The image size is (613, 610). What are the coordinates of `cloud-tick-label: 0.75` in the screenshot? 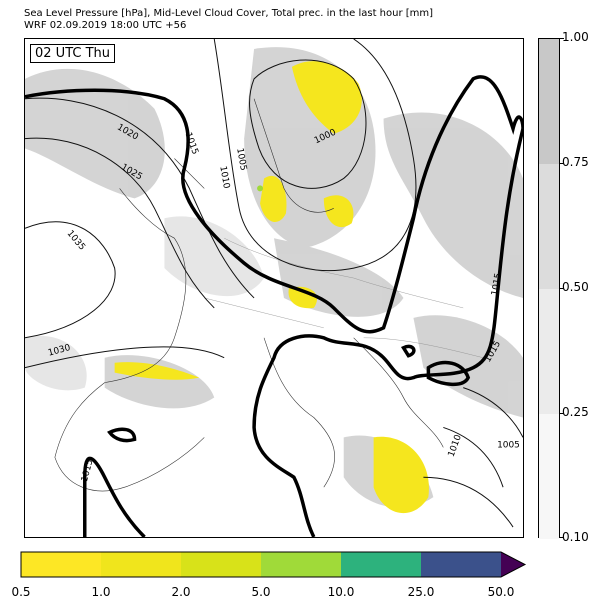 It's located at (575, 162).